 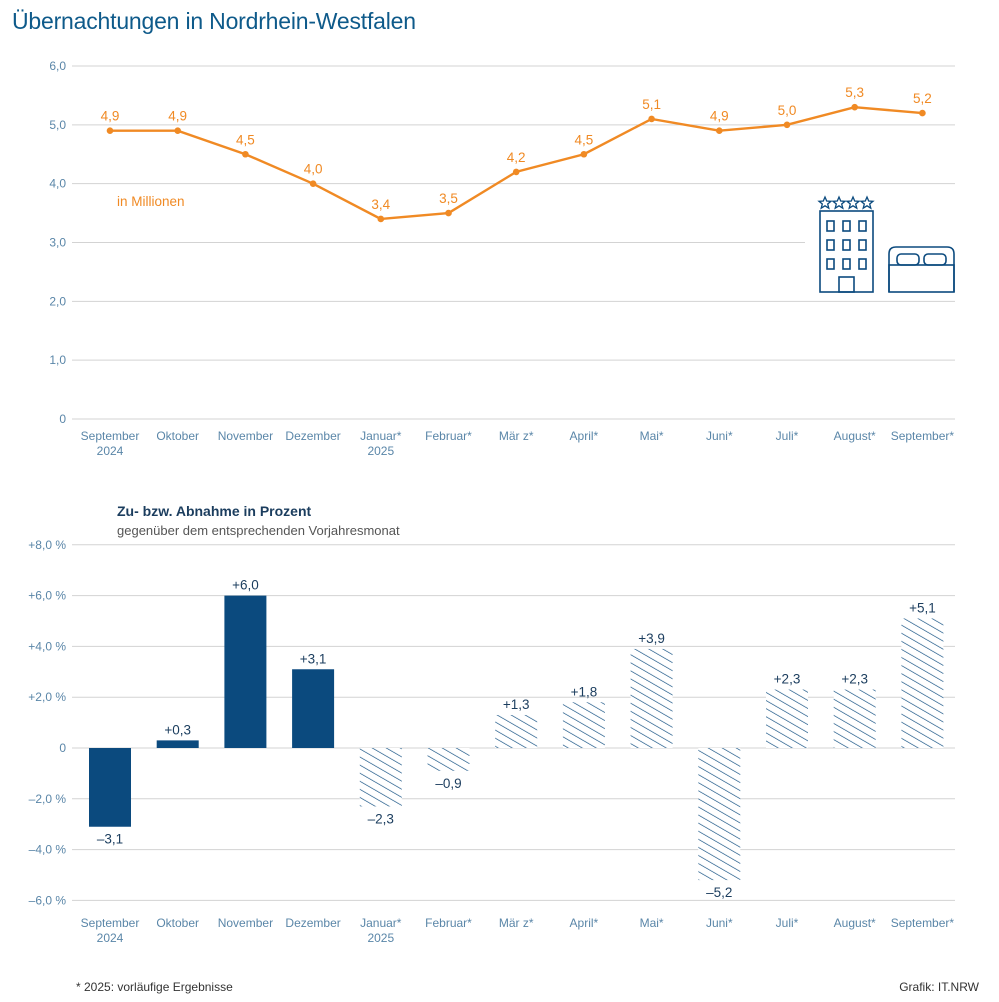 I want to click on y-tick-label: +6,0 %, so click(x=47, y=596).